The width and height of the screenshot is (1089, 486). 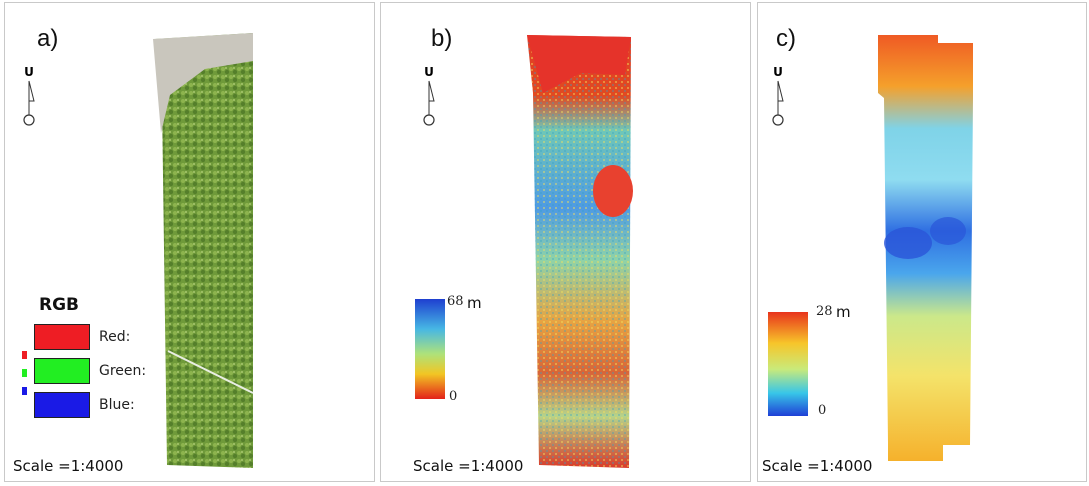 I want to click on panel-label: b), so click(x=442, y=38).